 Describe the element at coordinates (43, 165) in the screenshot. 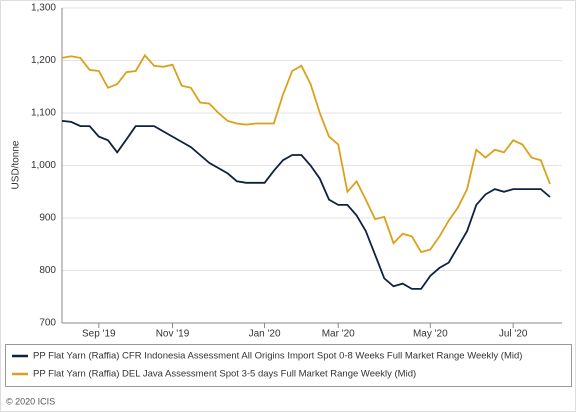

I see `y-tick-label: 1,000` at that location.